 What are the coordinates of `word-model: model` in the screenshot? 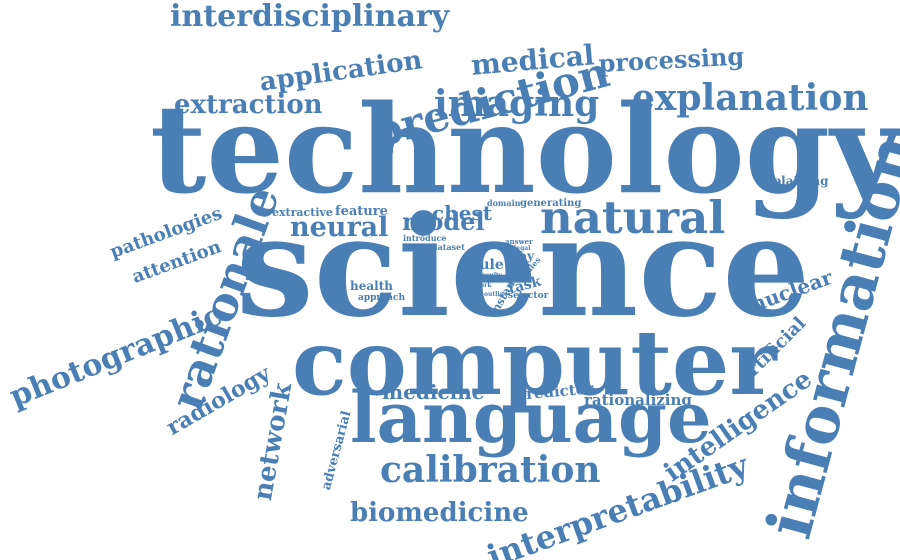 It's located at (443, 221).